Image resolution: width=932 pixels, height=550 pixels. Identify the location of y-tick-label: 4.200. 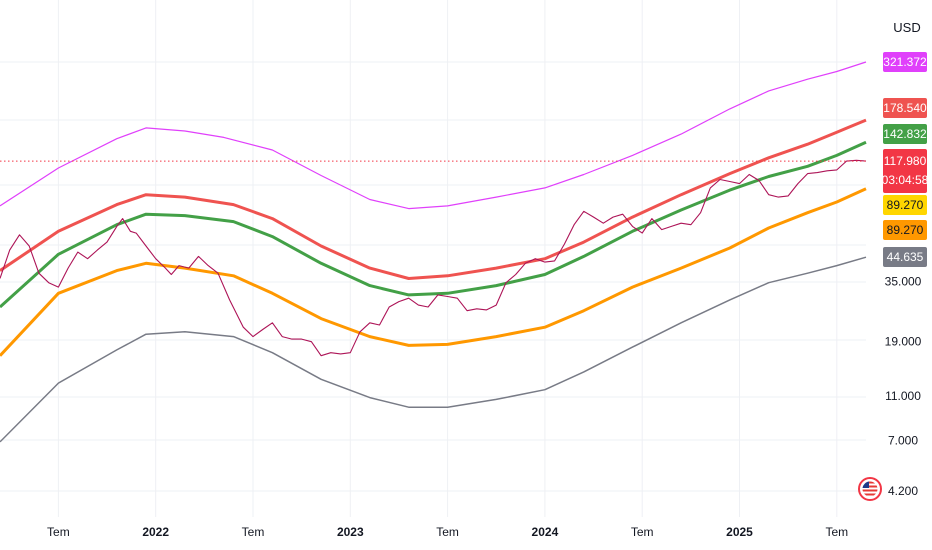
(903, 491).